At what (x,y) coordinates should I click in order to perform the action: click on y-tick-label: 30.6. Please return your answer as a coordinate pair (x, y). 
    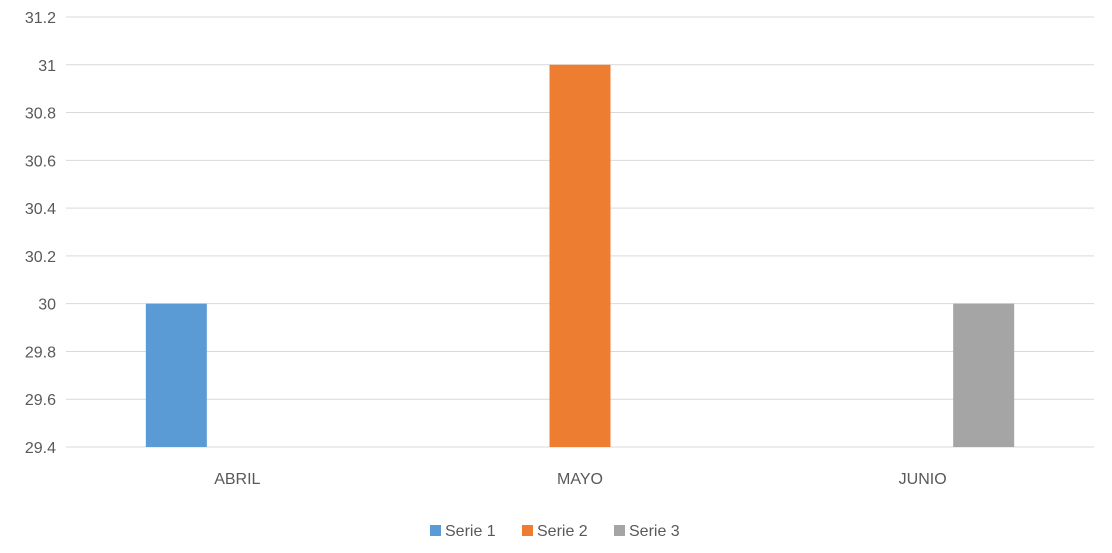
    Looking at the image, I should click on (40, 161).